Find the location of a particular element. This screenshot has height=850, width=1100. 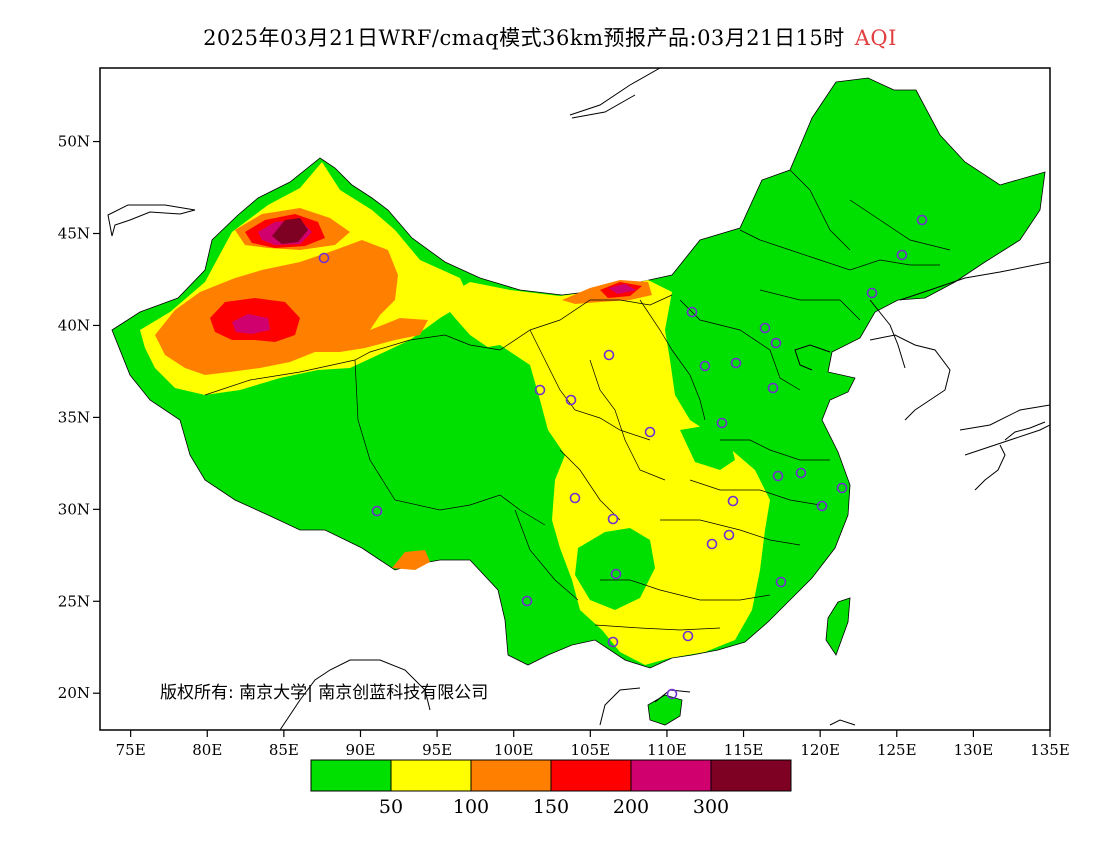

x-tick-label: 125E is located at coordinates (897, 750).